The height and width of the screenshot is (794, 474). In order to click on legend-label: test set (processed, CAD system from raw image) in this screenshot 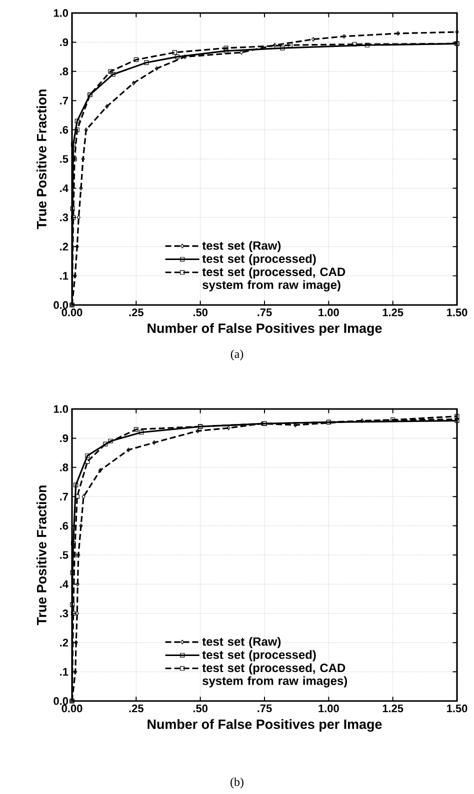, I will do `click(274, 279)`.